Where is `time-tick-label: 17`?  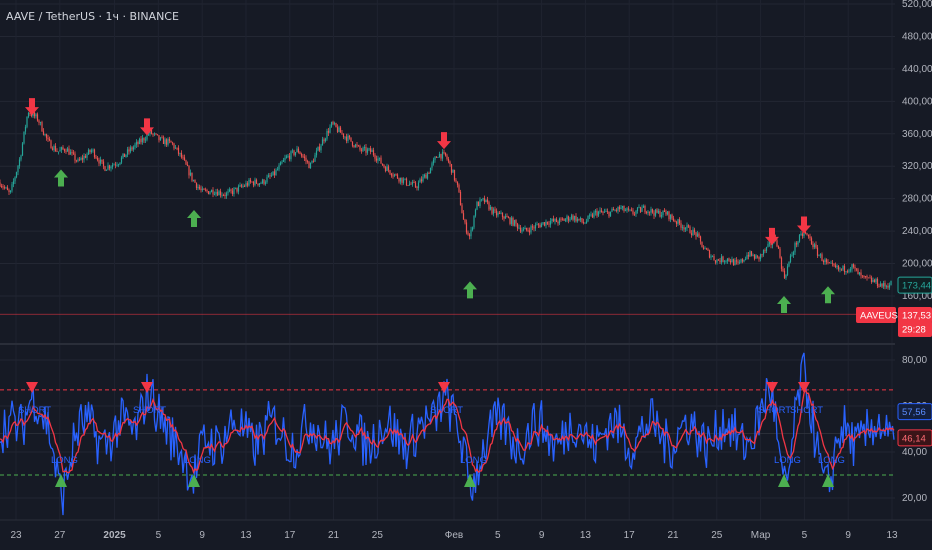
time-tick-label: 17 is located at coordinates (630, 535).